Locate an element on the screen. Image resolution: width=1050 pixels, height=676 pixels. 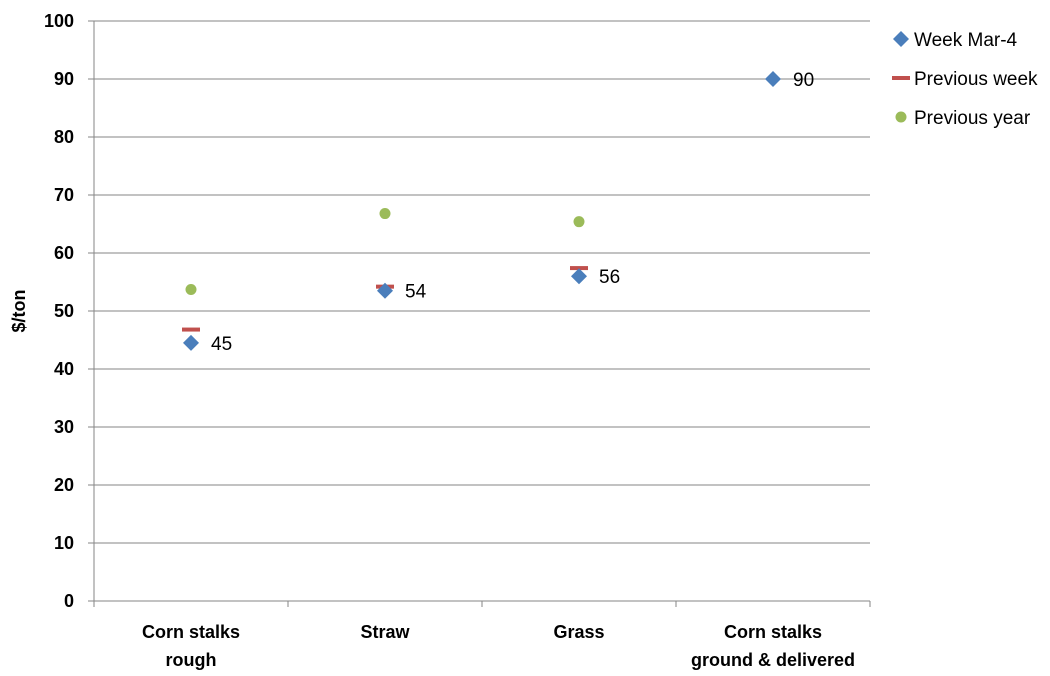
y-tick-label: 80 is located at coordinates (64, 137).